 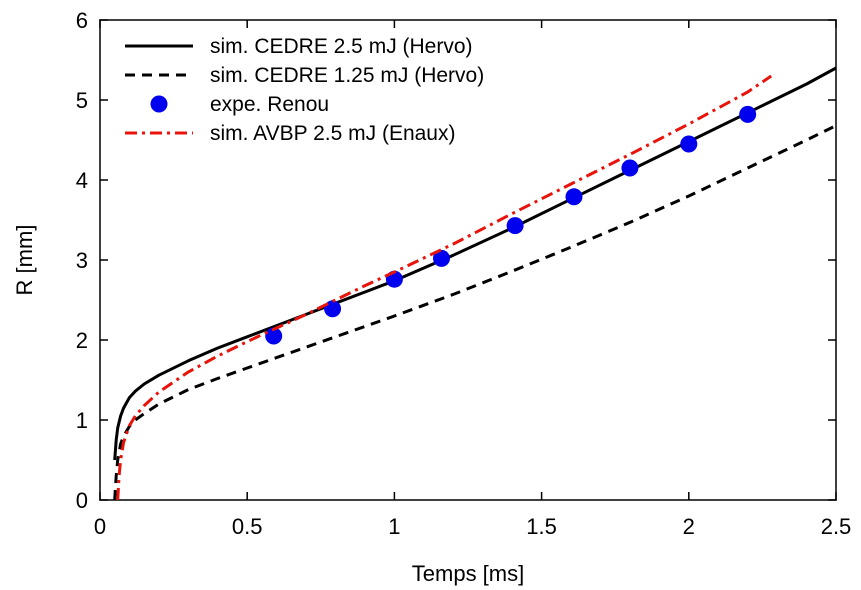 I want to click on x-tick-label: 1.5, so click(x=541, y=526).